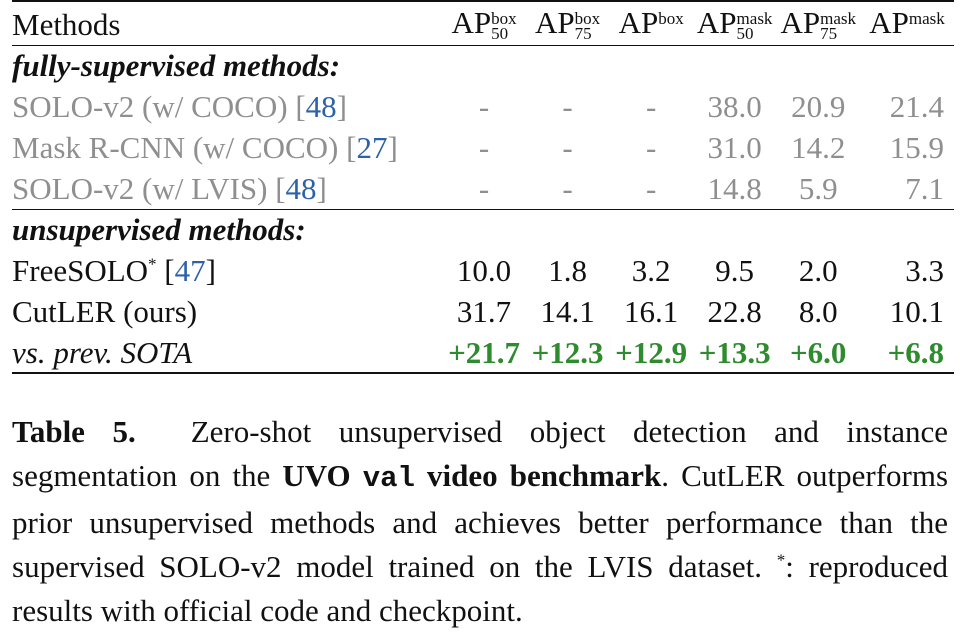 The width and height of the screenshot is (966, 640). What do you see at coordinates (818, 311) in the screenshot?
I see `table-cell: 8.0` at bounding box center [818, 311].